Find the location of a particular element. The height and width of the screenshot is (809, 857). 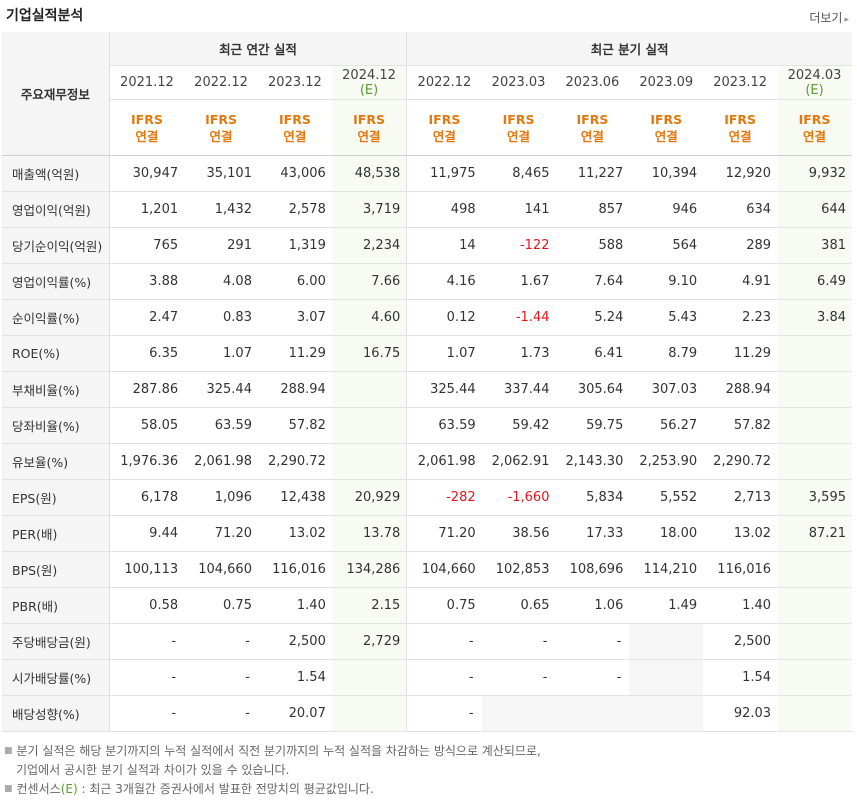

row-label: PBR(배) is located at coordinates (56, 605).